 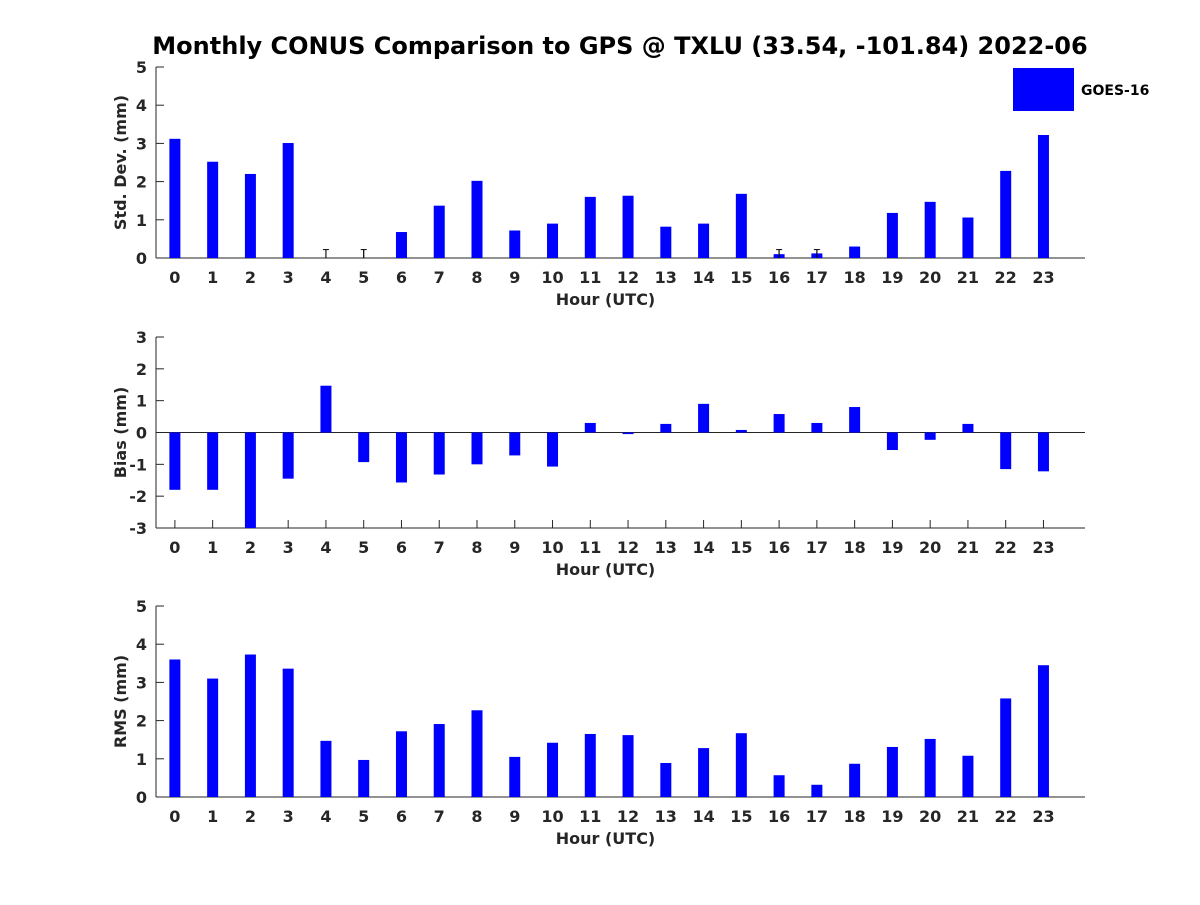 I want to click on y-tick-label: 3, so click(x=141, y=143).